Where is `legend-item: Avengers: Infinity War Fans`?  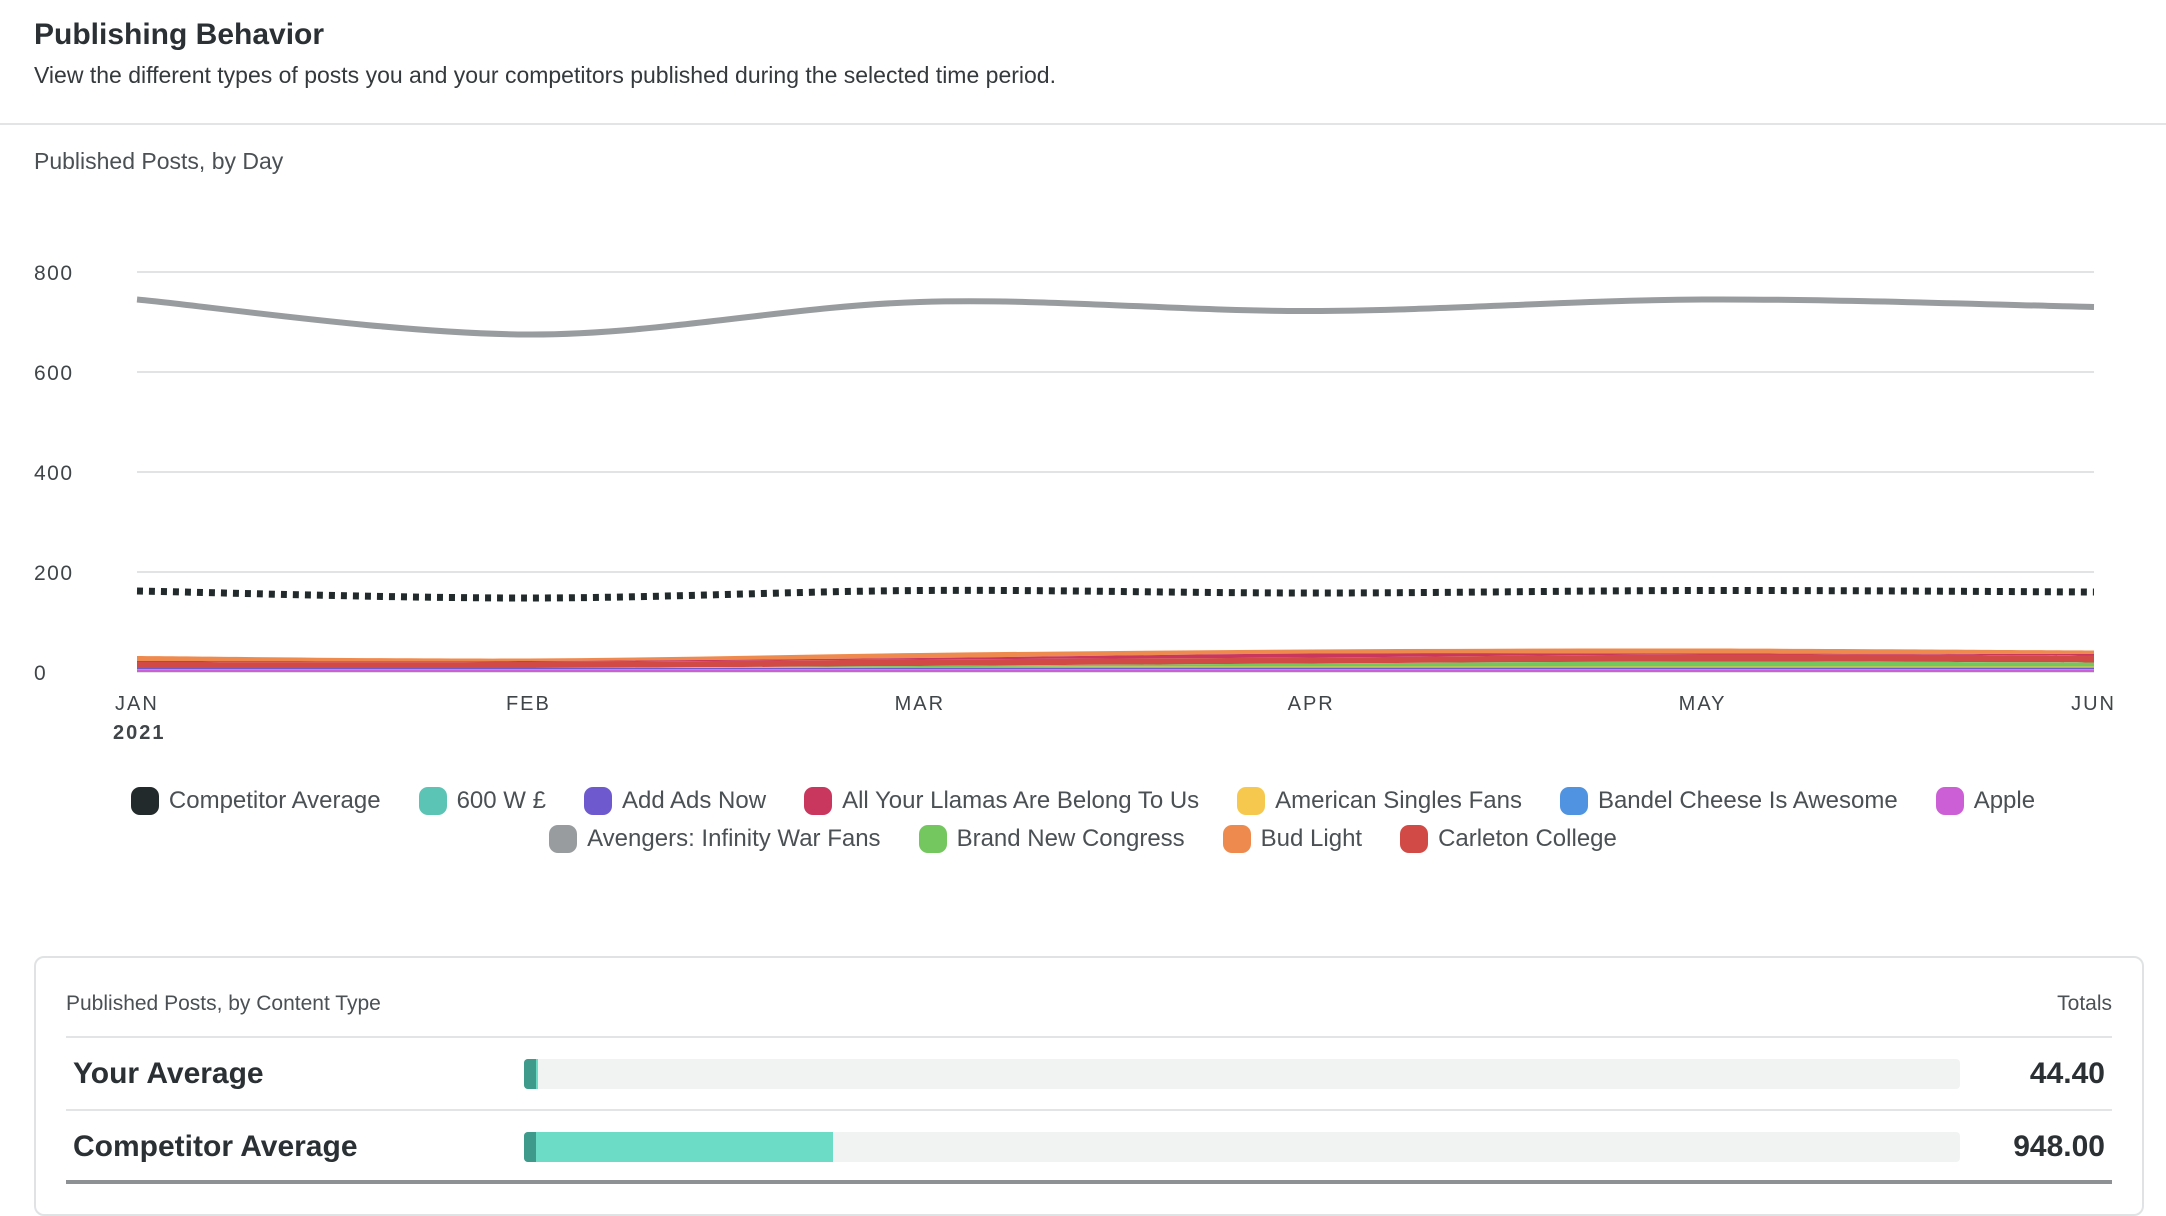 legend-item: Avengers: Infinity War Fans is located at coordinates (715, 839).